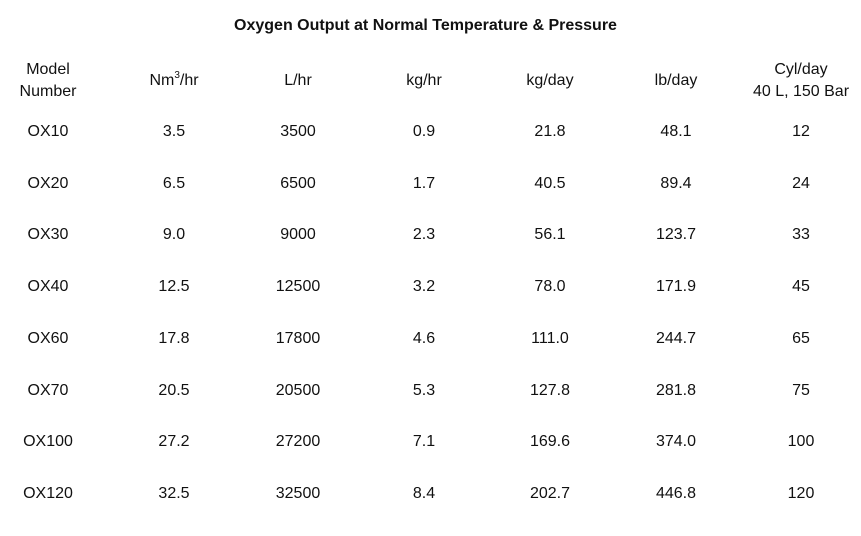  Describe the element at coordinates (174, 286) in the screenshot. I see `cell-nm3-hr: 12.5` at that location.